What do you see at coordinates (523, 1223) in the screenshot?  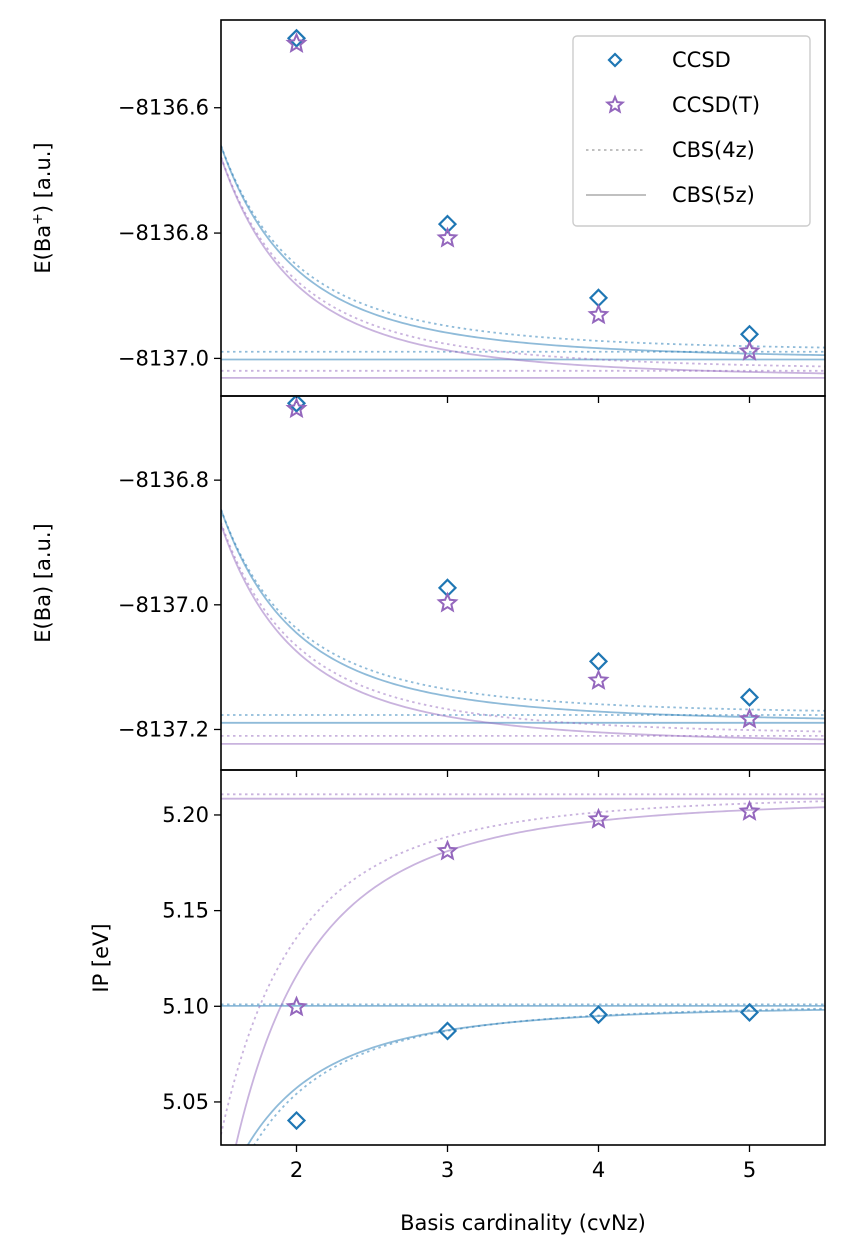 I see `x-axis-label: Basis cardinality (cvNz)` at bounding box center [523, 1223].